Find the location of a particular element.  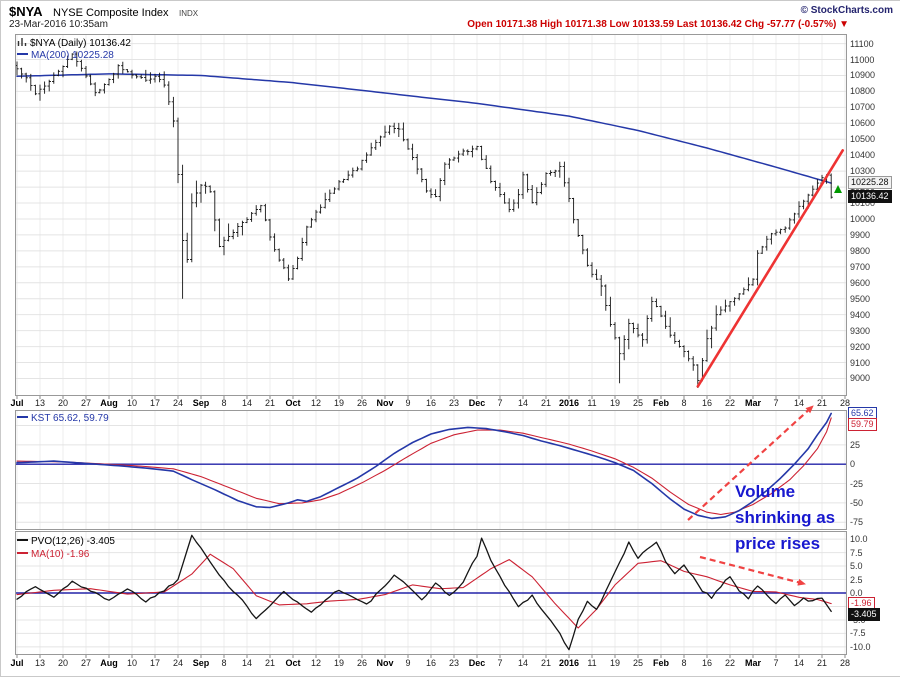

x-tick-label: 27 is located at coordinates (86, 403).